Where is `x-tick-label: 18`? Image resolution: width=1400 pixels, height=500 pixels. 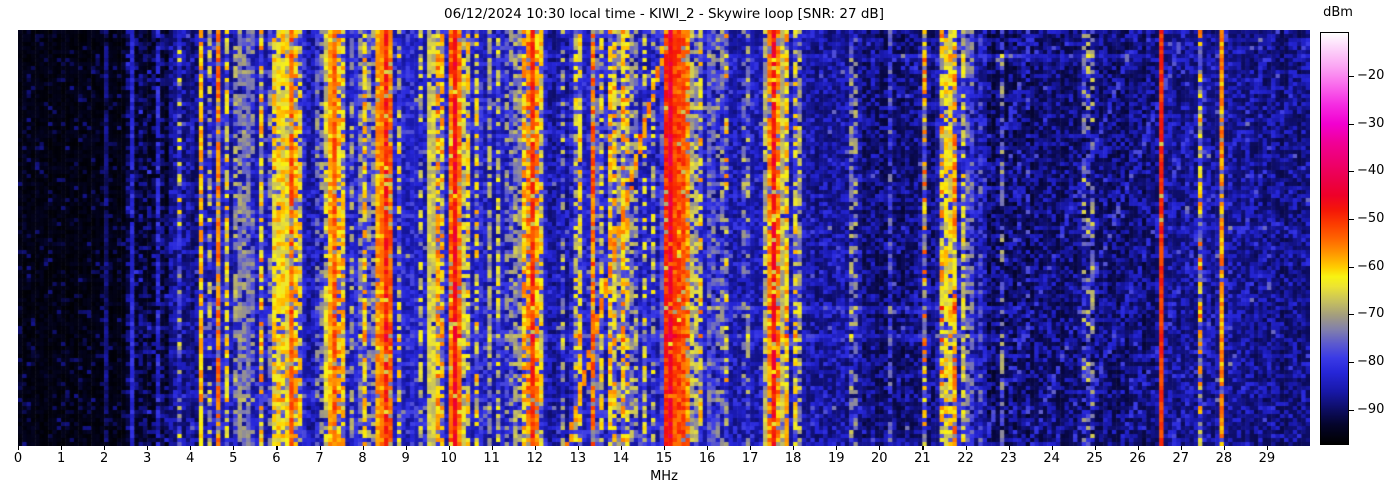 x-tick-label: 18 is located at coordinates (793, 458).